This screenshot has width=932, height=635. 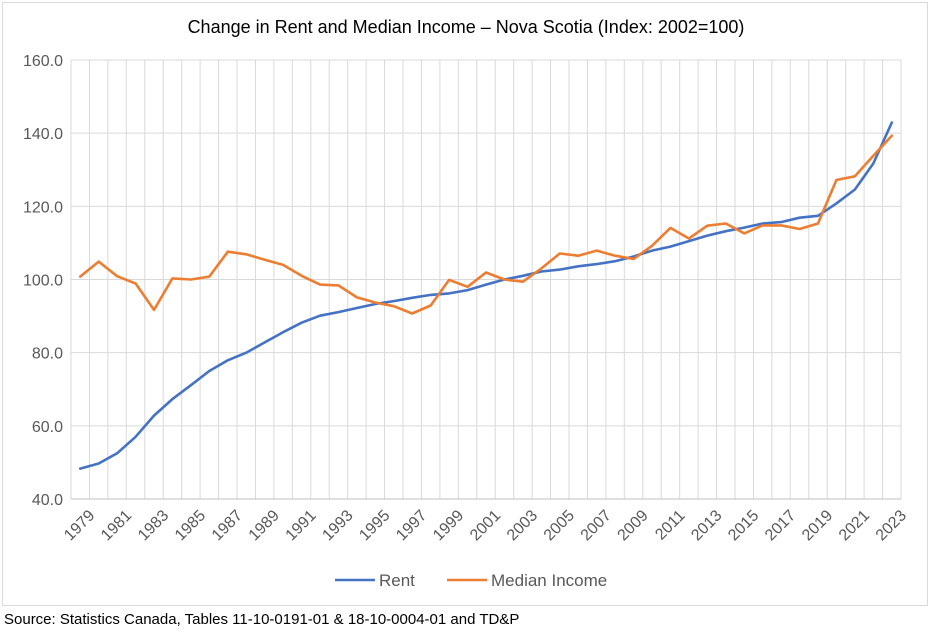 I want to click on legend: Rent Median Income, so click(x=471, y=580).